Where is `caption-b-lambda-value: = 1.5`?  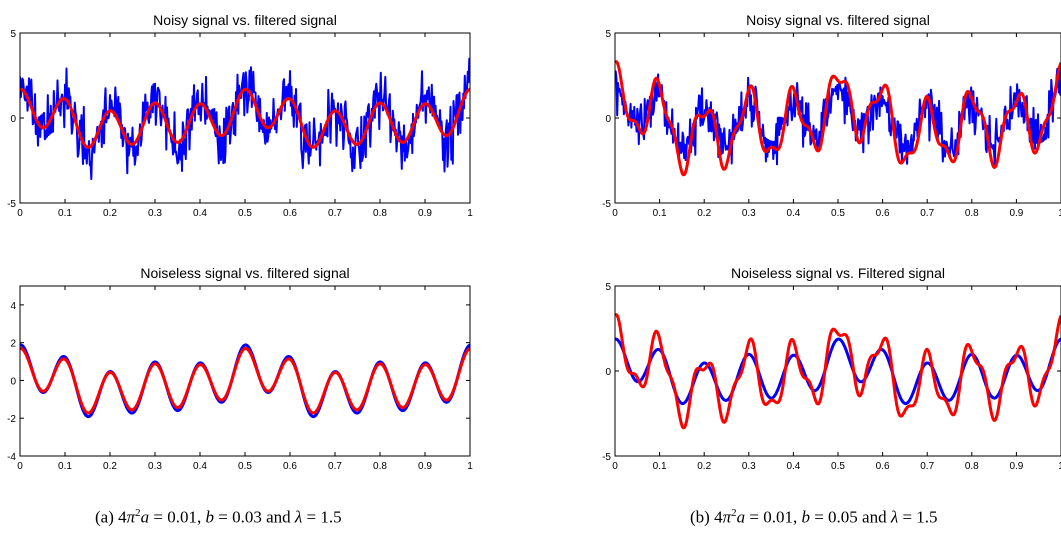
caption-b-lambda-value: = 1.5 is located at coordinates (920, 517).